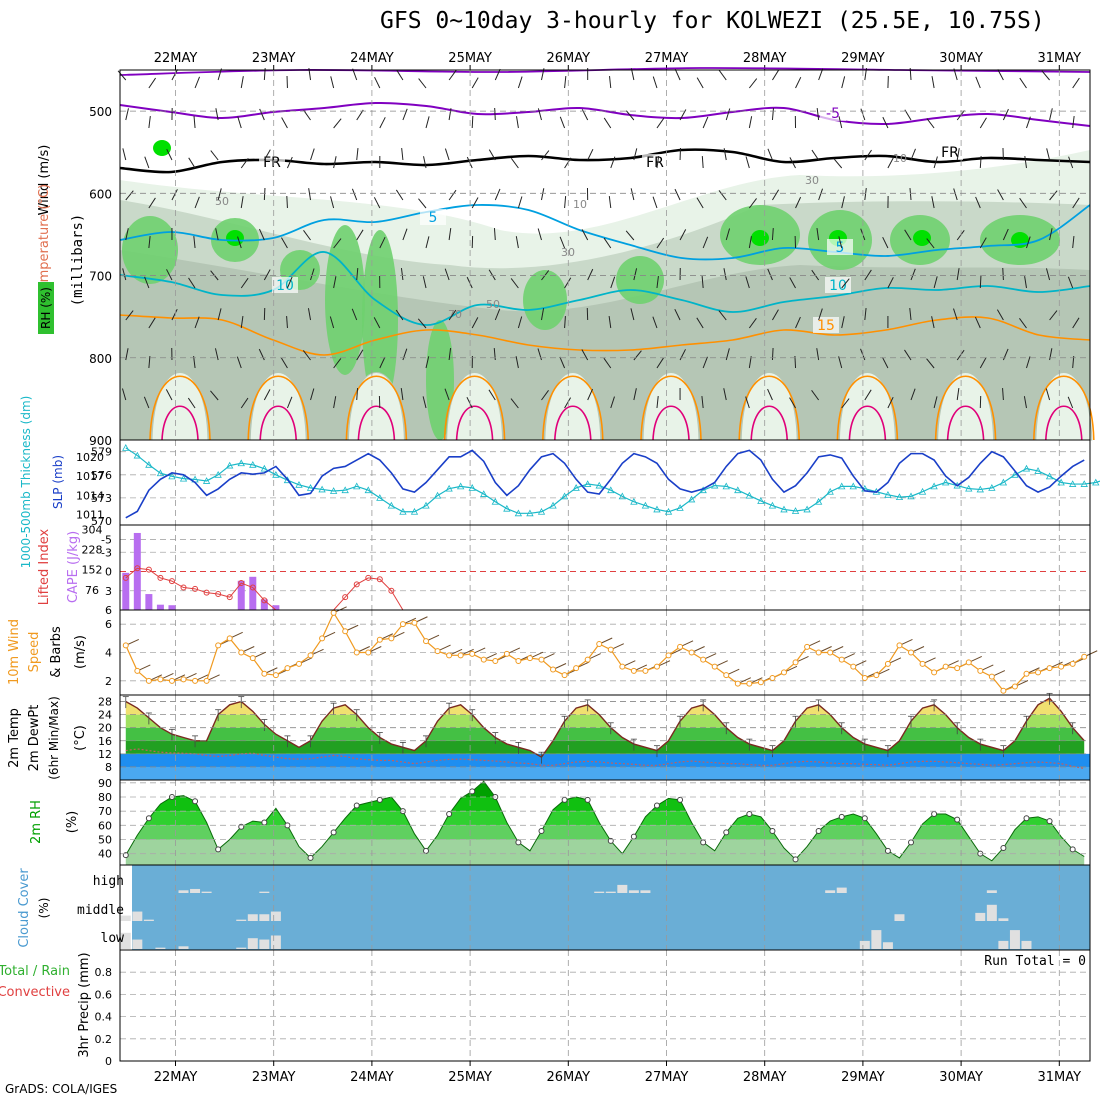 This screenshot has width=1100, height=1100. I want to click on slp-tick-label: 1014, so click(90, 495).